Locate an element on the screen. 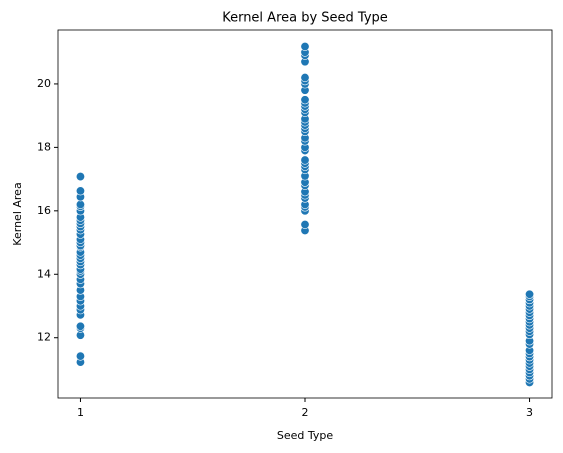 This screenshot has height=453, width=563. y-tick-label: 14 is located at coordinates (44, 273).